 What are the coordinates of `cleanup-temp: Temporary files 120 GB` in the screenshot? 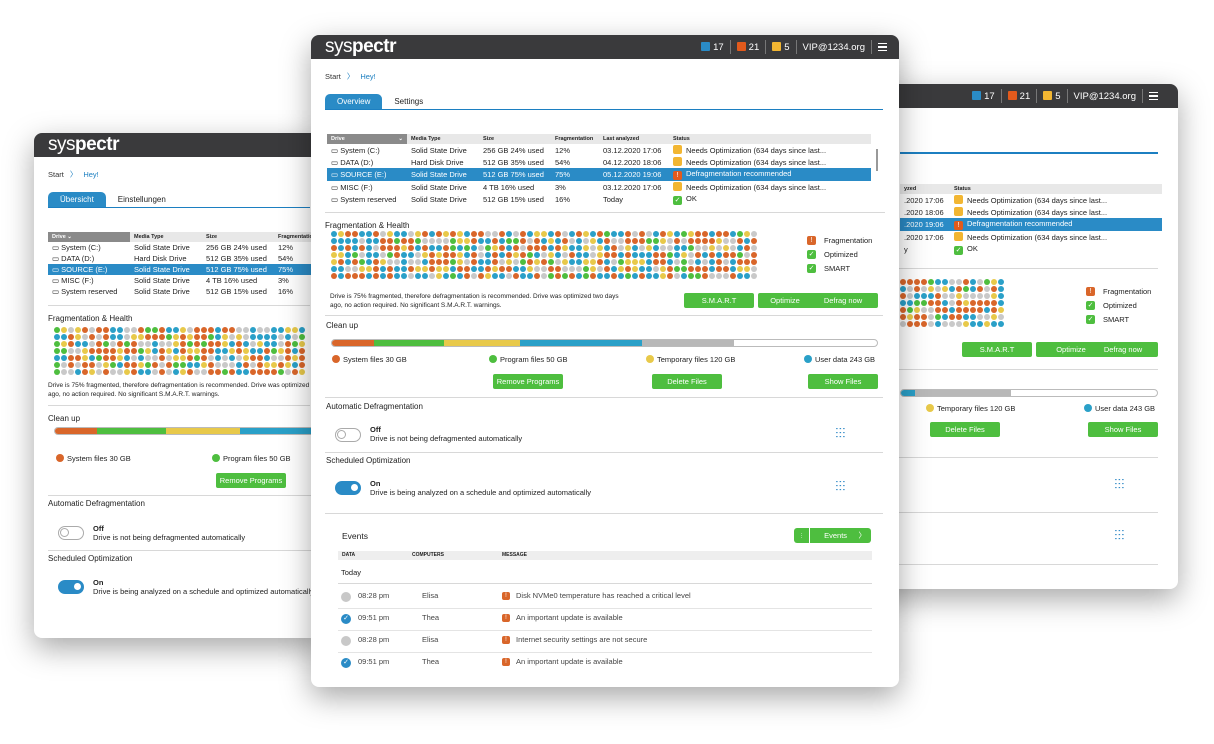 It's located at (970, 408).